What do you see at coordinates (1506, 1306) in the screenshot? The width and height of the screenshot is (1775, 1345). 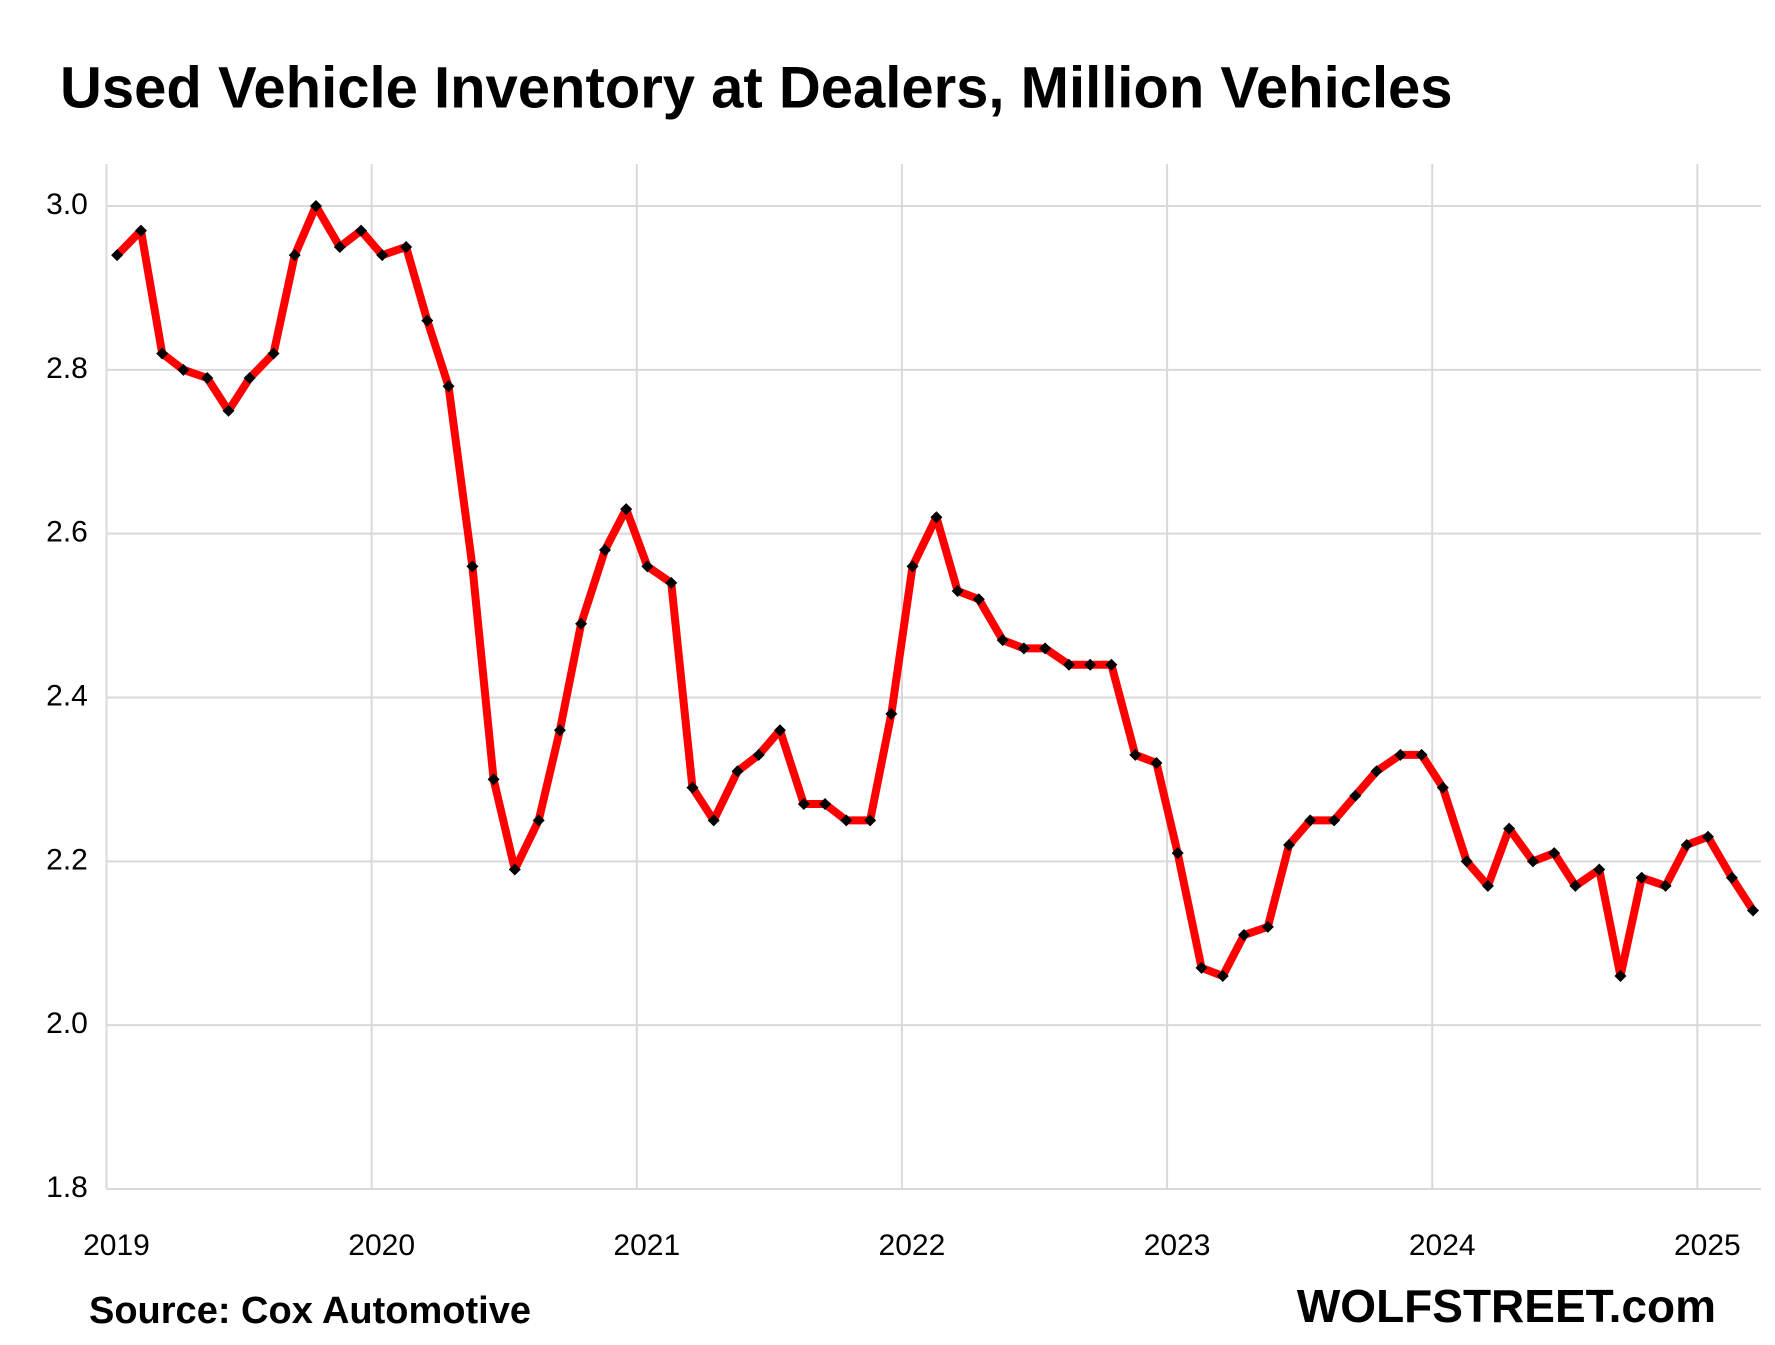 I see `brand: WOLFSTREET.com` at bounding box center [1506, 1306].